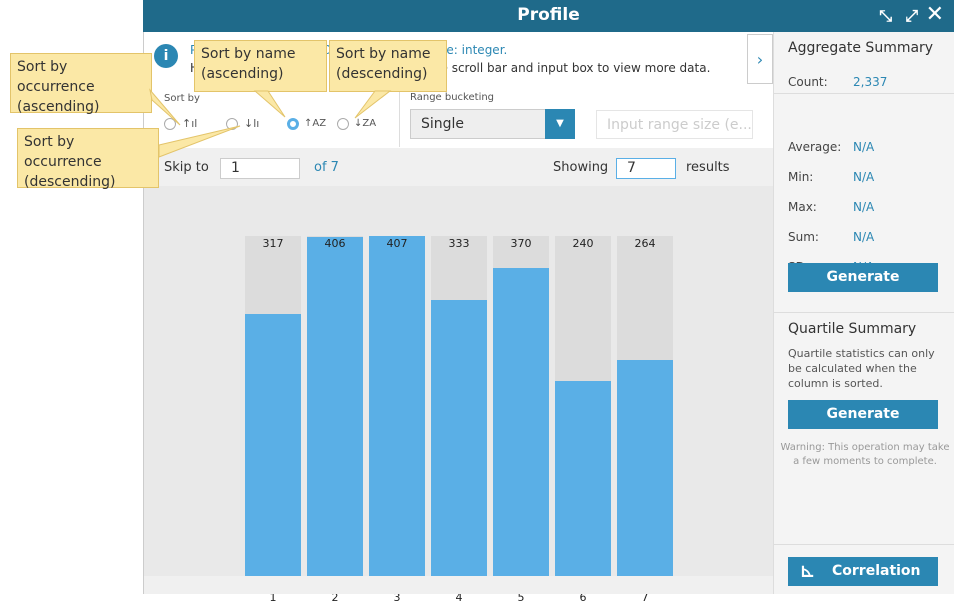 Image resolution: width=954 pixels, height=604 pixels. Describe the element at coordinates (583, 243) in the screenshot. I see `bar-value-label: 240` at that location.